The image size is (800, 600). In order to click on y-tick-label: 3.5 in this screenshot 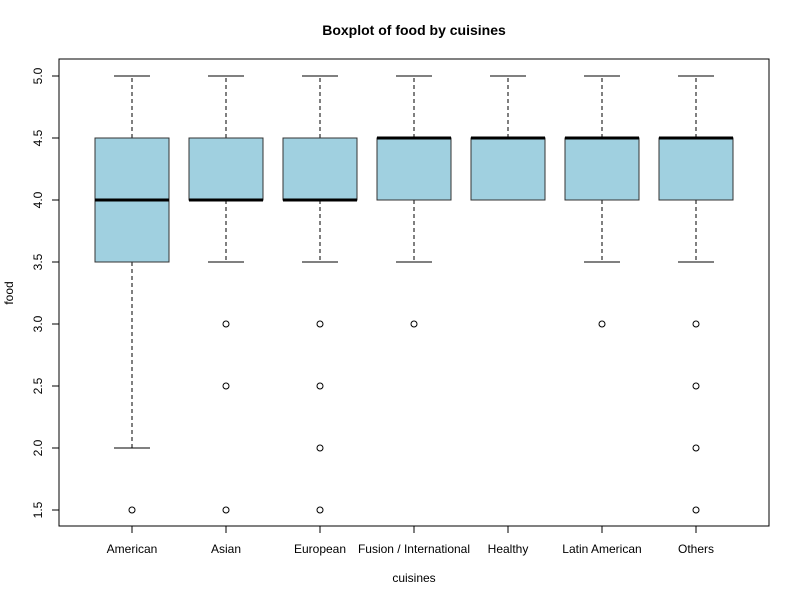, I will do `click(38, 261)`.